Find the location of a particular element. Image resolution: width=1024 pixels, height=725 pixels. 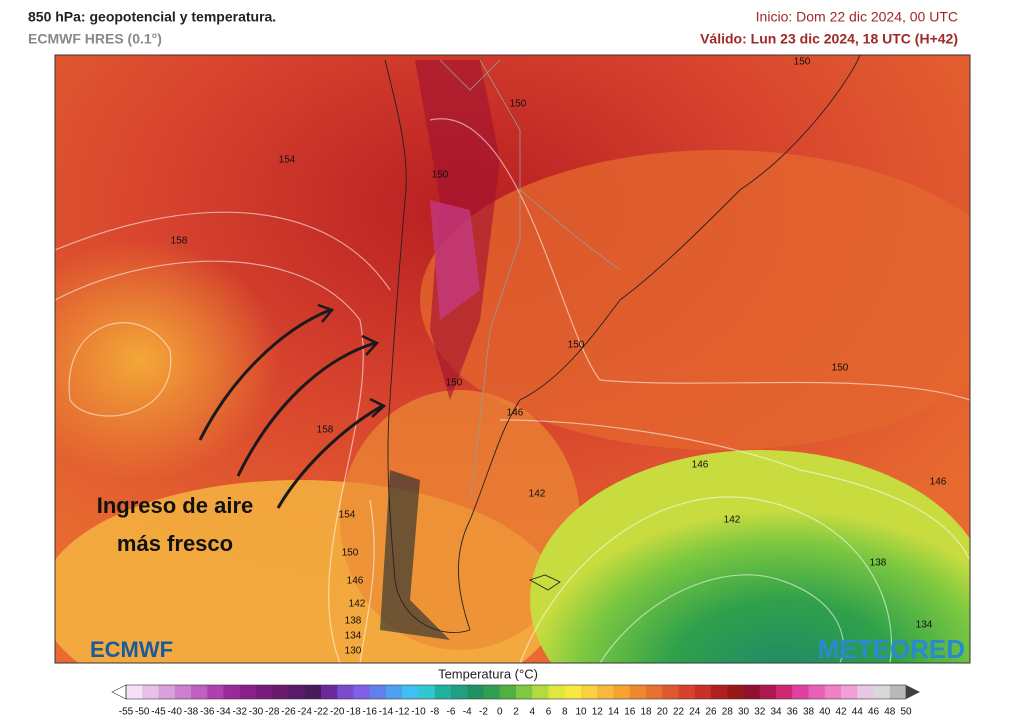

colorbar-tick-label: -45 is located at coordinates (158, 712).